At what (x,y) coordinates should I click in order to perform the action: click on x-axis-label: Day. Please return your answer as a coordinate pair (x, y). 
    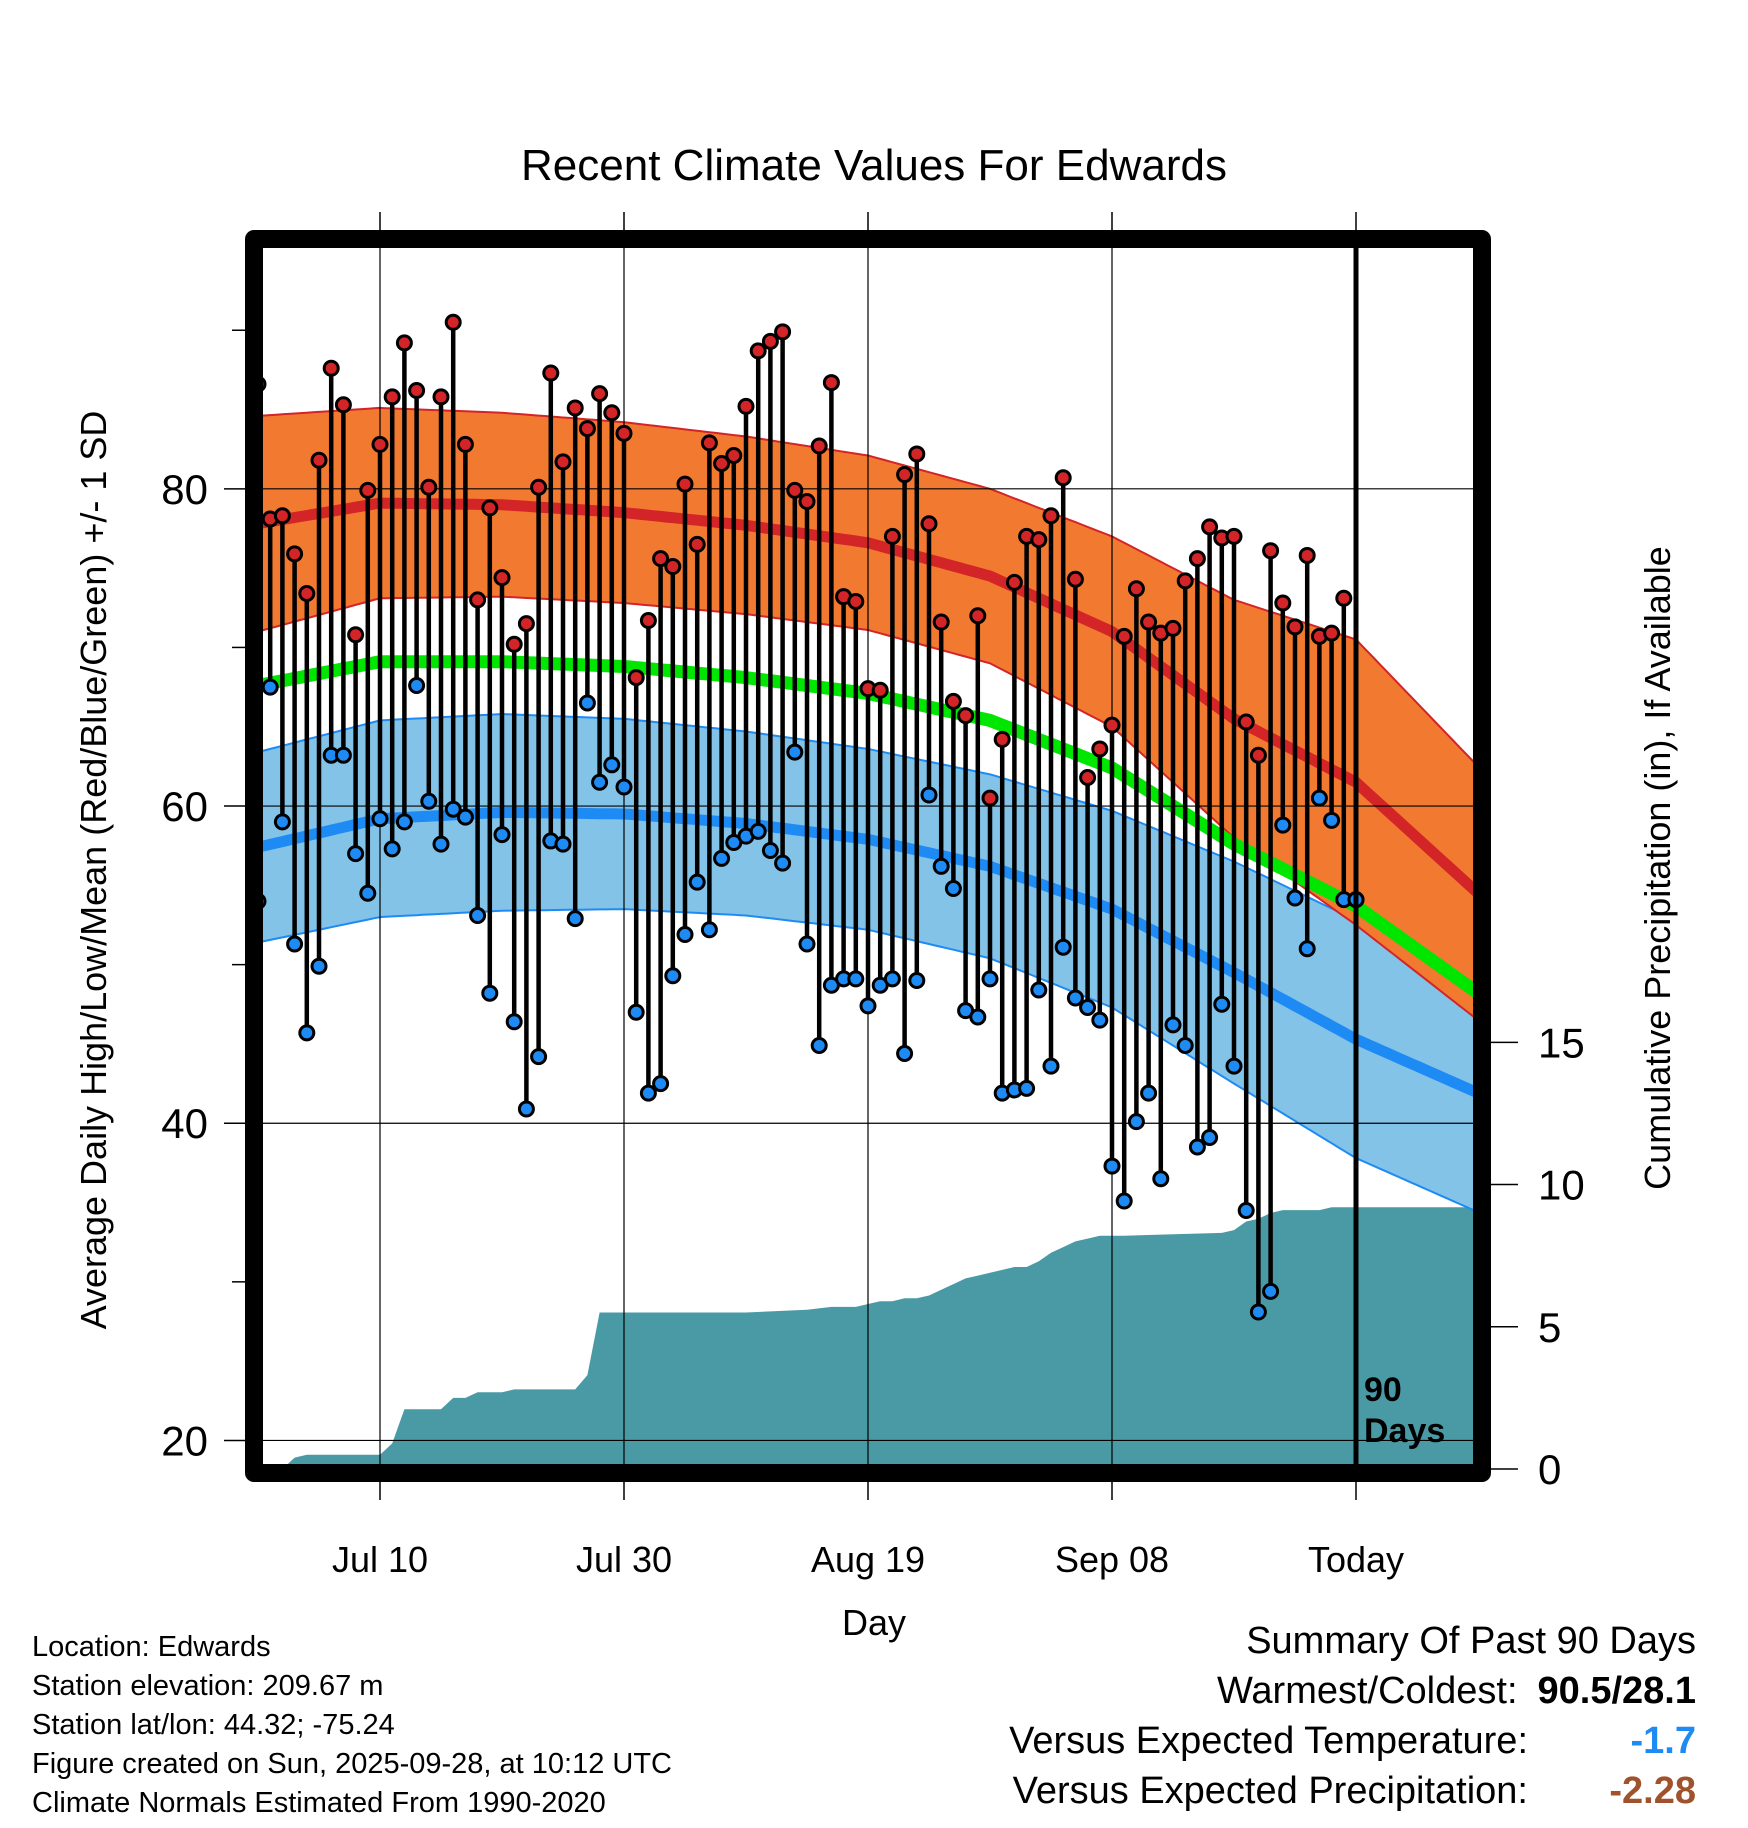
    Looking at the image, I should click on (874, 1622).